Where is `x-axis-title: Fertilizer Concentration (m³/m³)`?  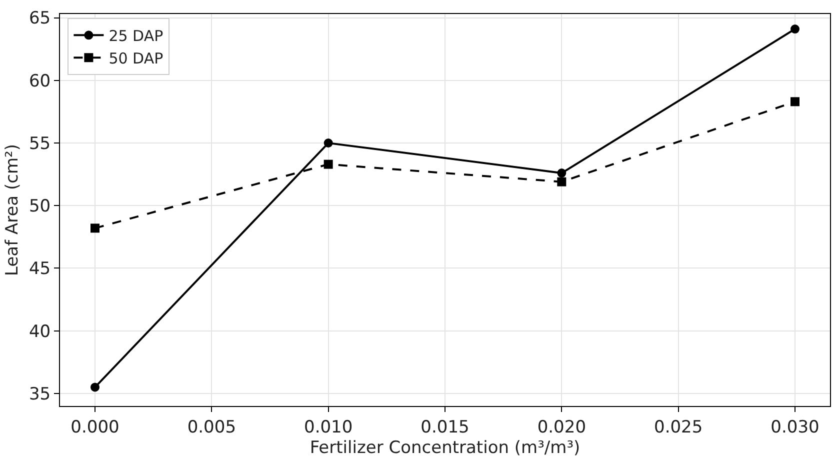 x-axis-title: Fertilizer Concentration (m³/m³) is located at coordinates (445, 448).